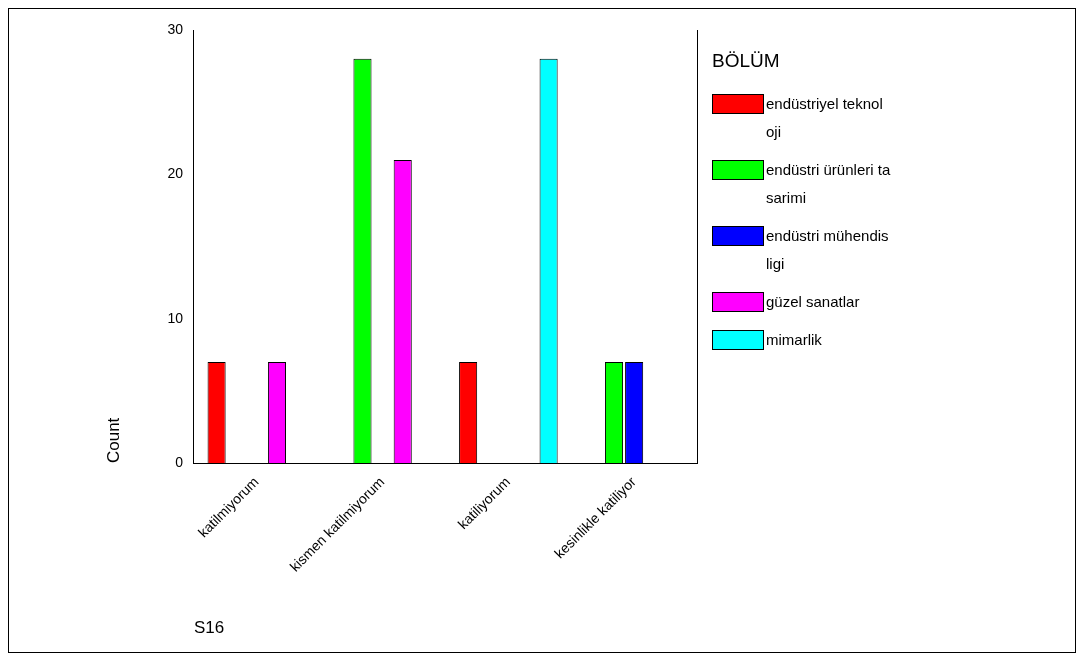 The height and width of the screenshot is (663, 1085). What do you see at coordinates (179, 461) in the screenshot?
I see `y-tick-label: 0` at bounding box center [179, 461].